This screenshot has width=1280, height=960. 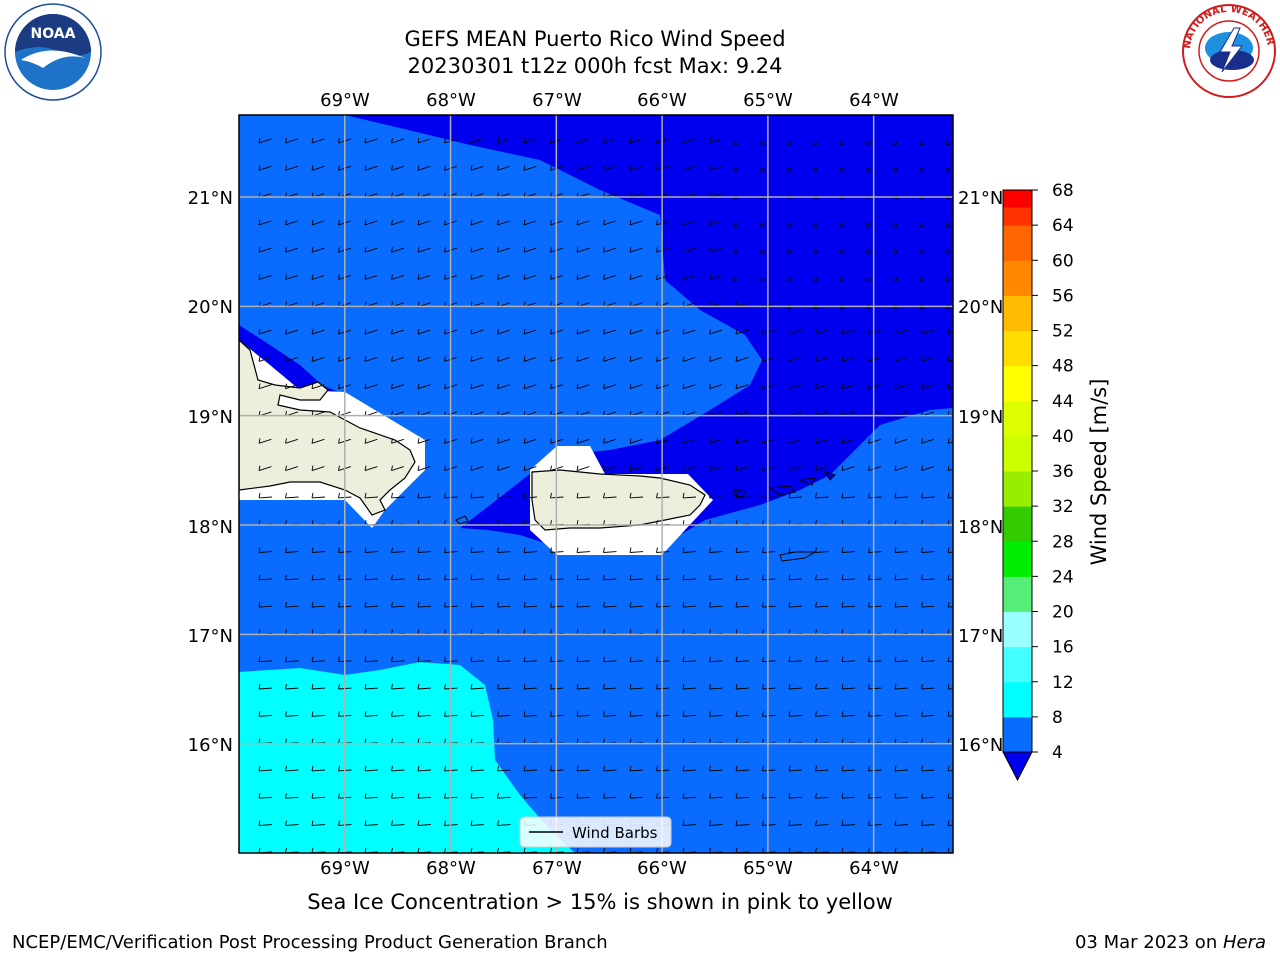 I want to click on footer-machine: Hera, so click(x=1244, y=942).